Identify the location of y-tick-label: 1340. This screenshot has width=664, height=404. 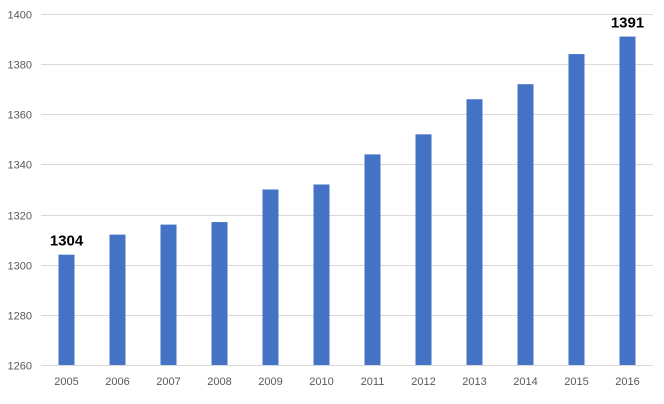
(20, 166).